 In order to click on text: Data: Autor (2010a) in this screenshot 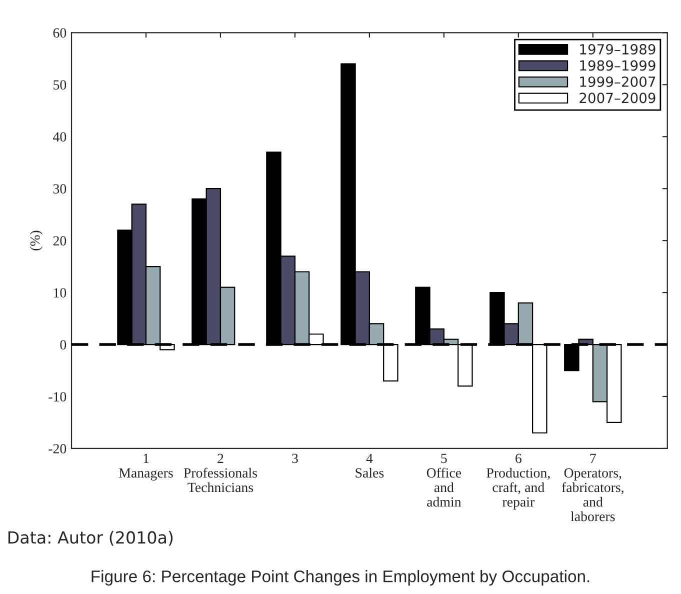, I will do `click(90, 538)`.